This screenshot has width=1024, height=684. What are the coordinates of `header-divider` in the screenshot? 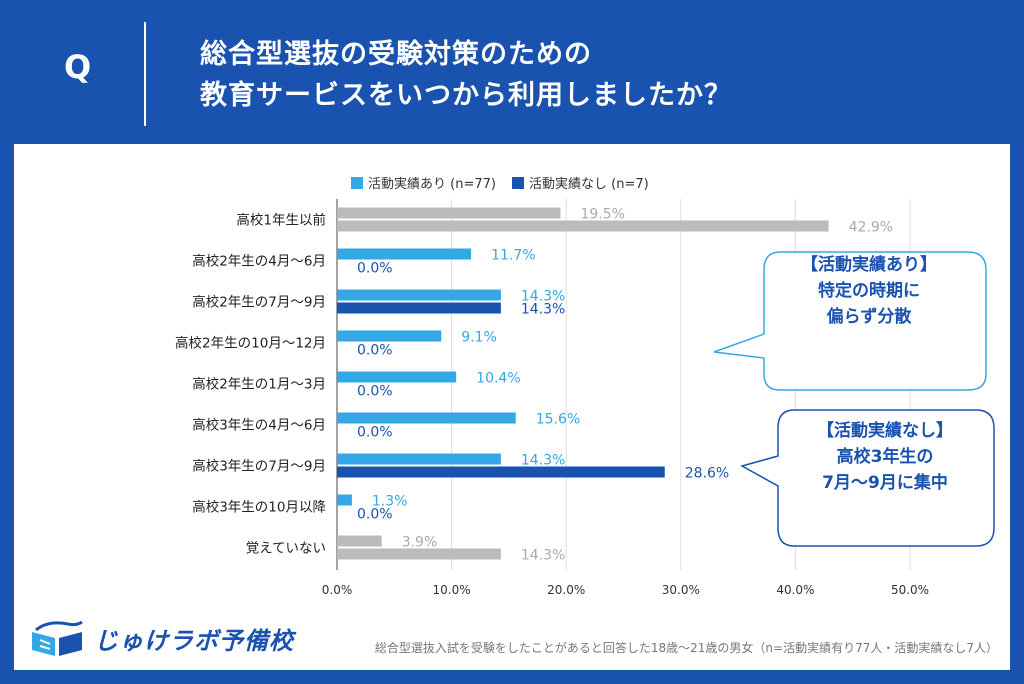 It's located at (145, 74).